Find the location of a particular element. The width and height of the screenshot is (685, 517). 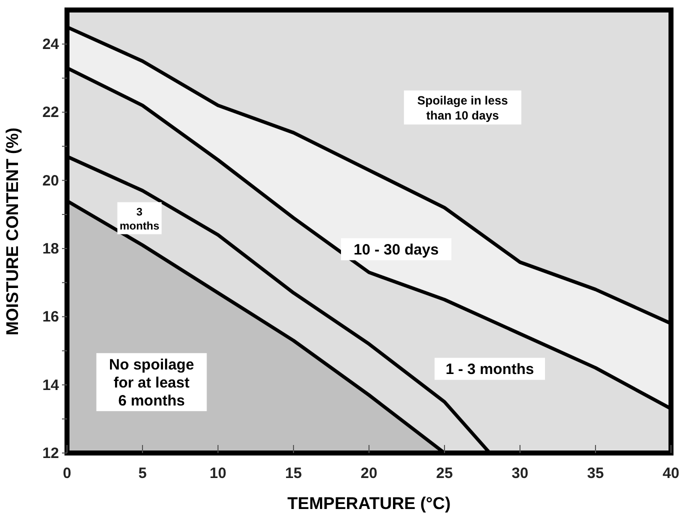

x-tick-label: 5 is located at coordinates (142, 473).